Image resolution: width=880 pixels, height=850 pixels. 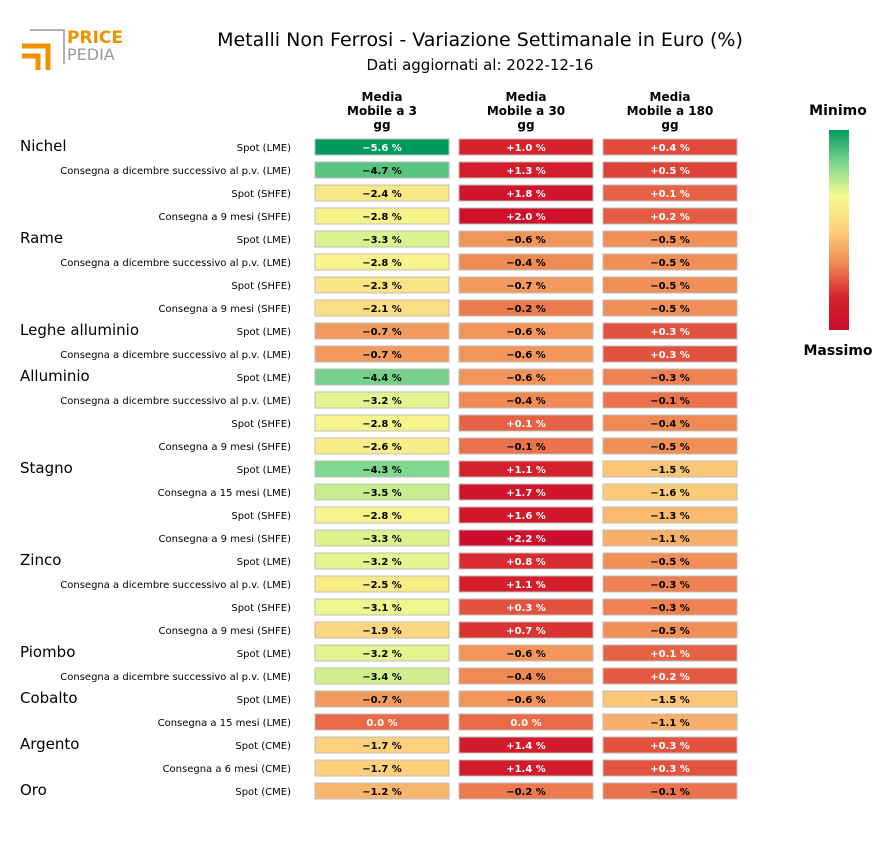 What do you see at coordinates (381, 723) in the screenshot?
I see `cell-value-label: 0.0 %` at bounding box center [381, 723].